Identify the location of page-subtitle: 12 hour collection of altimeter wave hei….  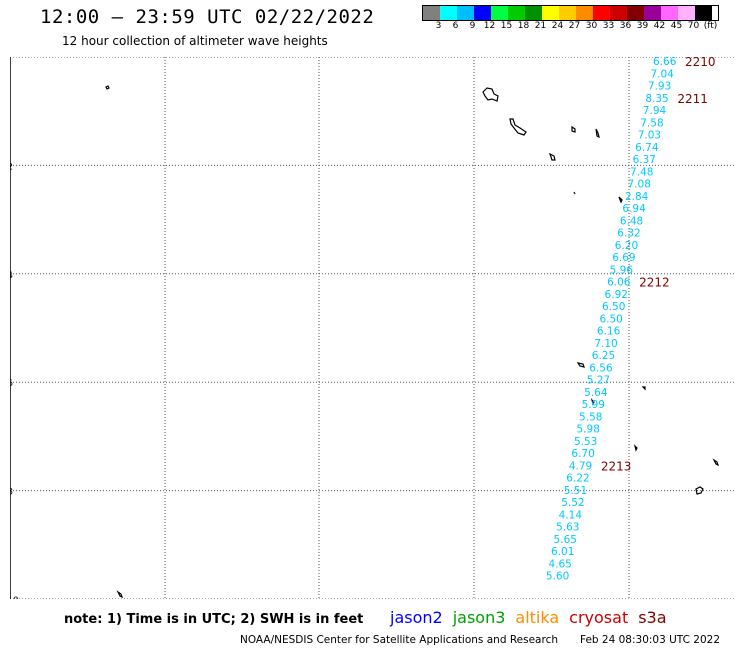
(195, 41).